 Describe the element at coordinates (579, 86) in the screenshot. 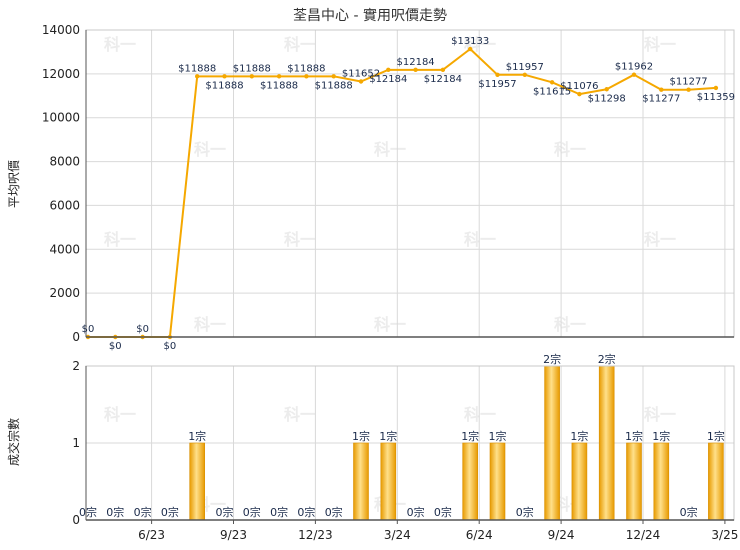

I see `price-data-label: $11076` at that location.